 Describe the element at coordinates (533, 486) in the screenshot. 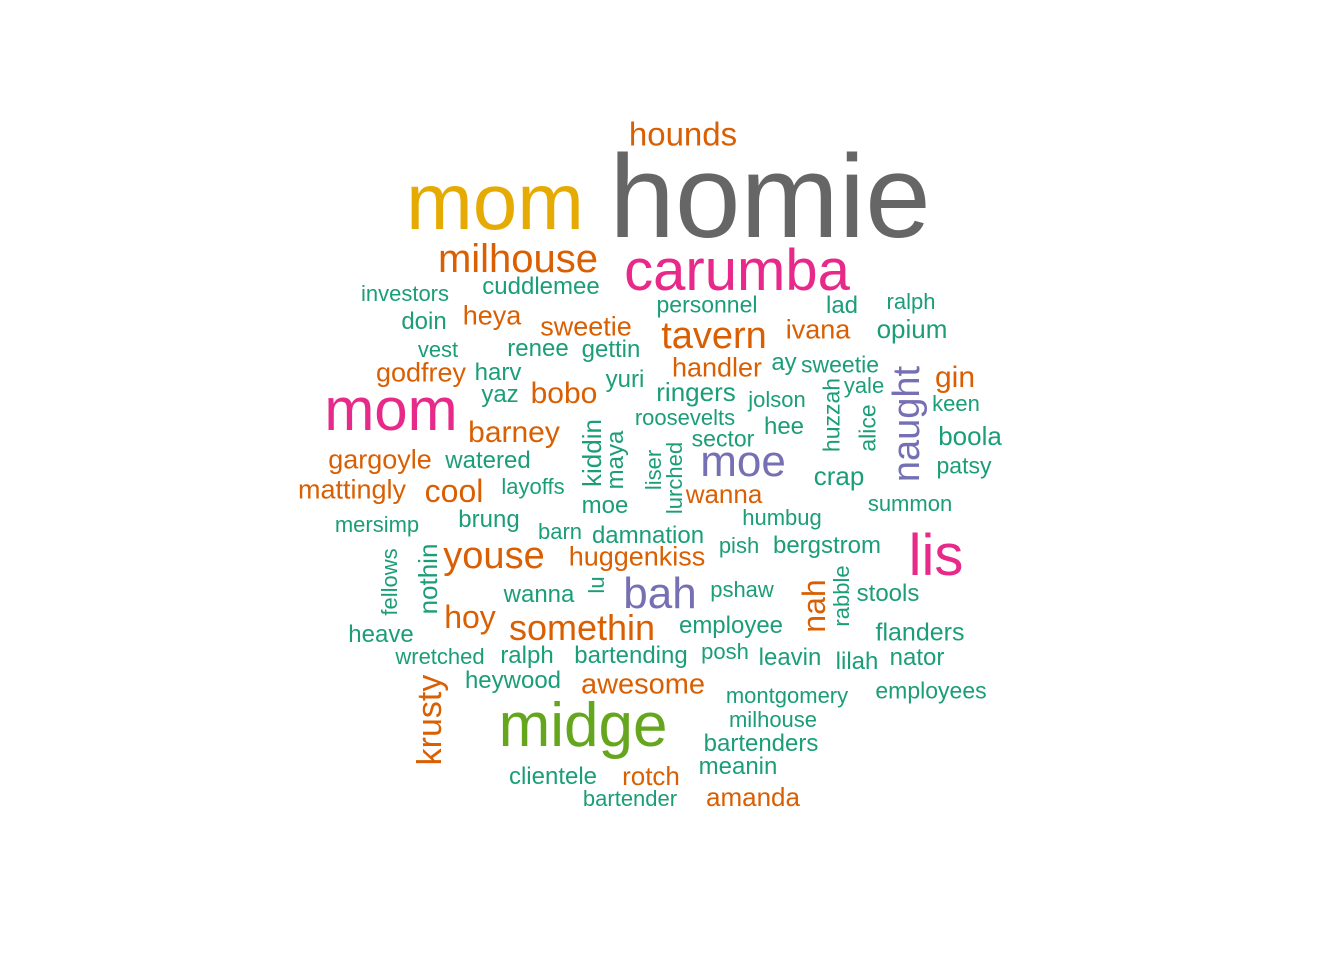

I see `word-layoffs: layoffs` at that location.